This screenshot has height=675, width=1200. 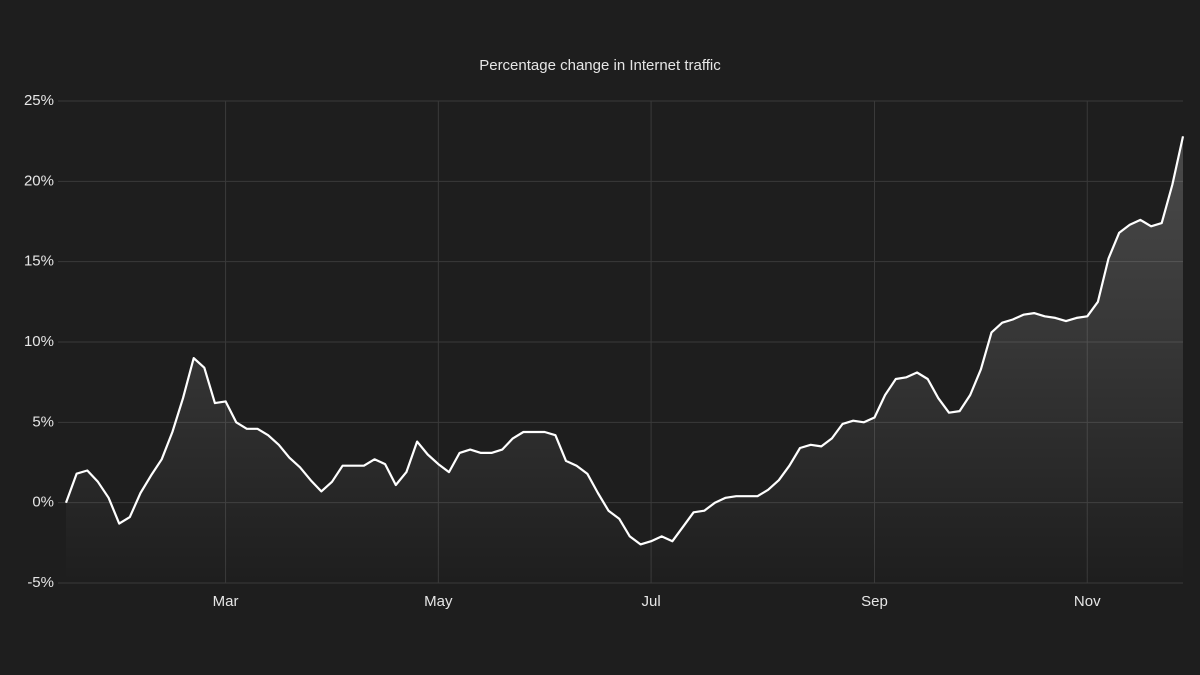 What do you see at coordinates (651, 601) in the screenshot?
I see `x-tick-label: Jul` at bounding box center [651, 601].